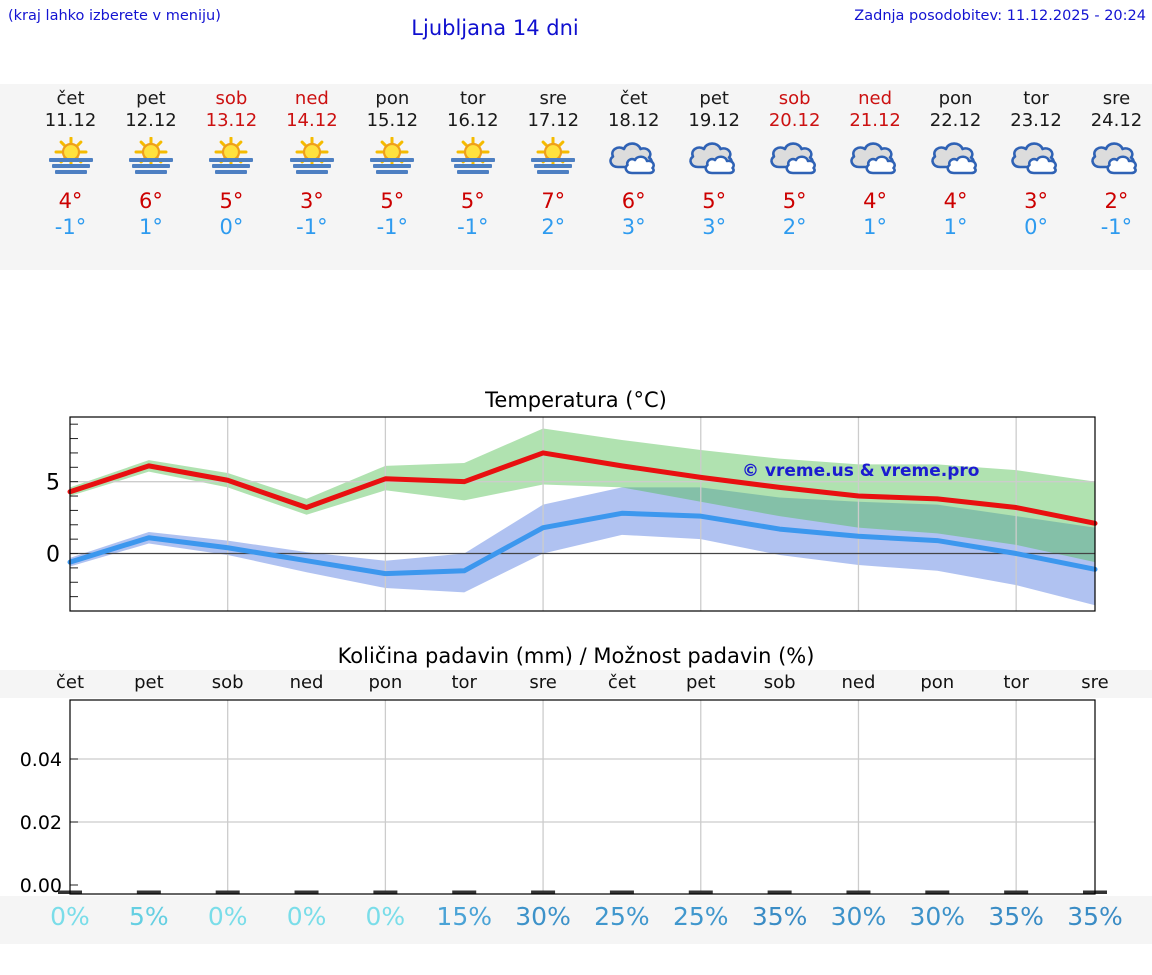  Describe the element at coordinates (633, 227) in the screenshot. I see `low-temperature: 3°` at that location.